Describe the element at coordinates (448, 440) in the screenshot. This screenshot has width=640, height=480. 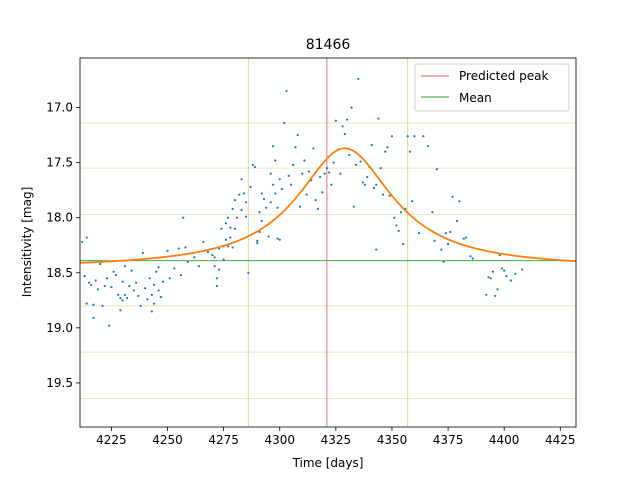
I see `x-tick-label: 4375` at that location.